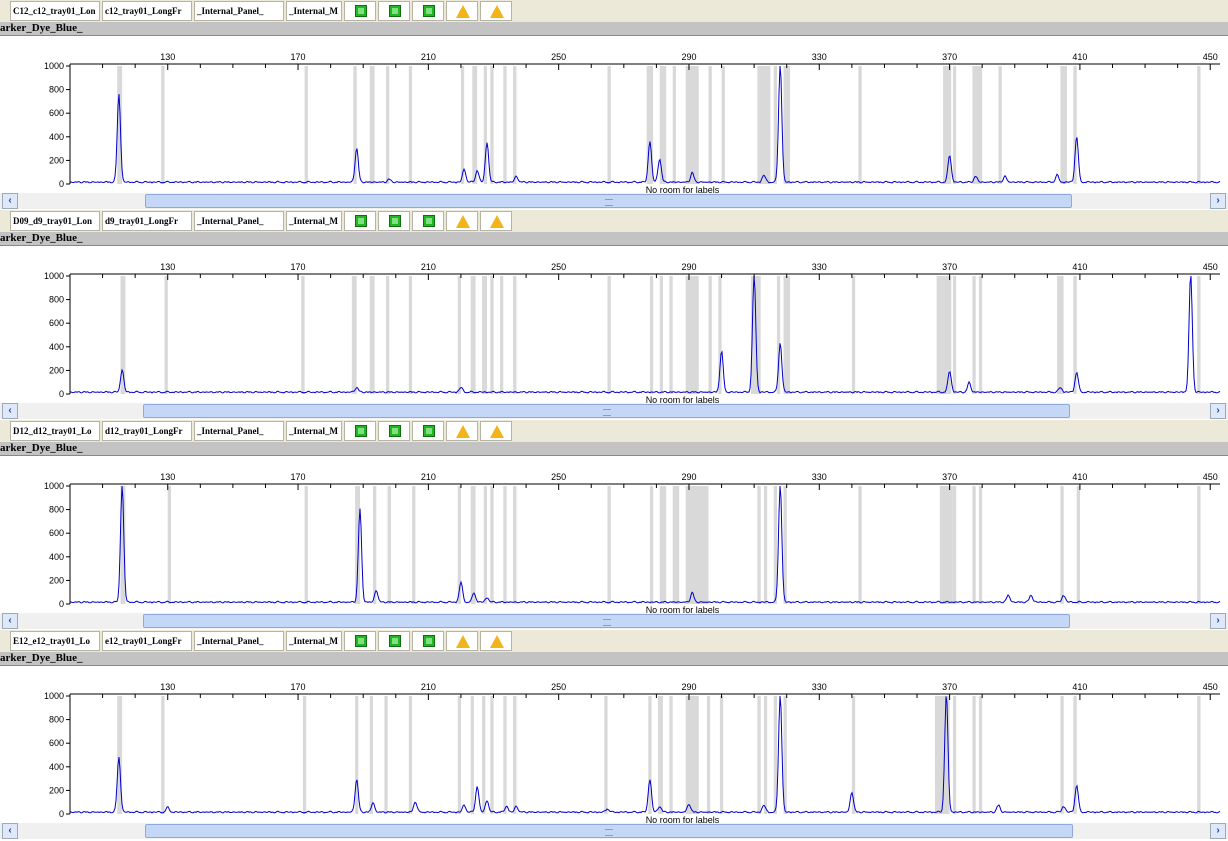 This screenshot has height=841, width=1228. Describe the element at coordinates (147, 641) in the screenshot. I see `header-cell: e12_tray01_LongFr` at that location.